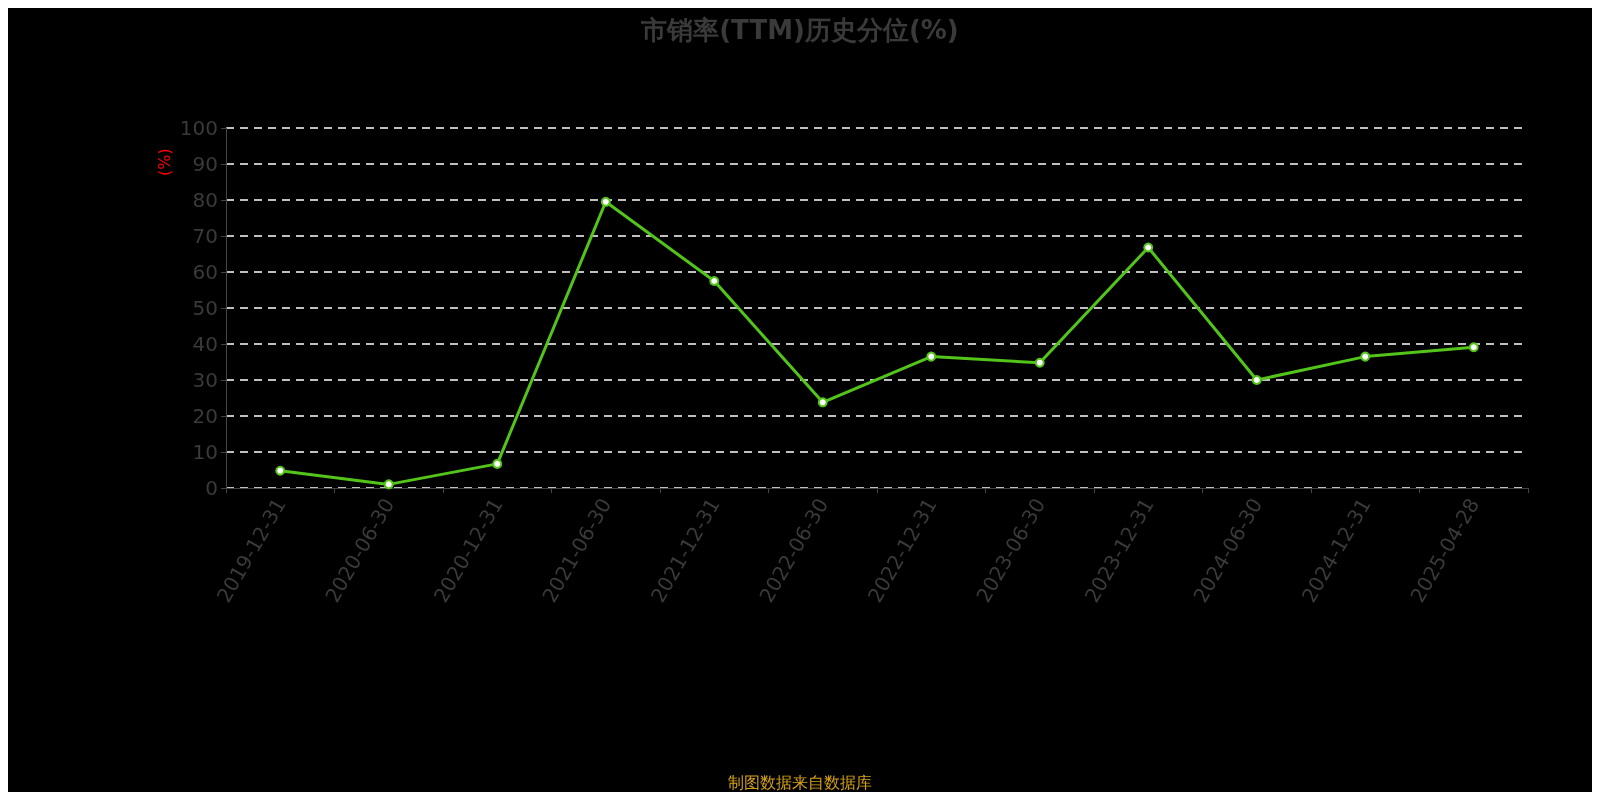 This screenshot has height=800, width=1600. Describe the element at coordinates (205, 416) in the screenshot. I see `y-tick-label: 20` at that location.